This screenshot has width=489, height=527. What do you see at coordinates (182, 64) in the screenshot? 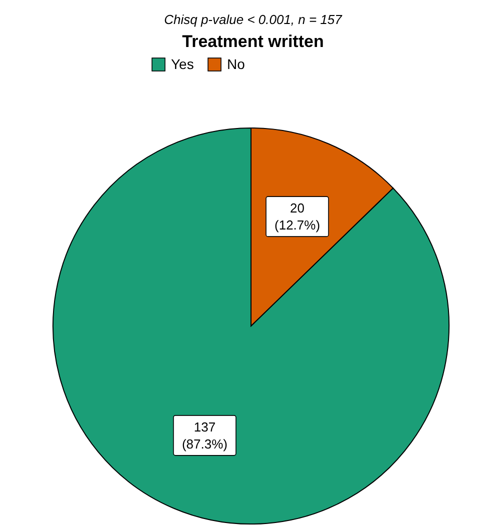
I see `legend-label: Yes` at bounding box center [182, 64].